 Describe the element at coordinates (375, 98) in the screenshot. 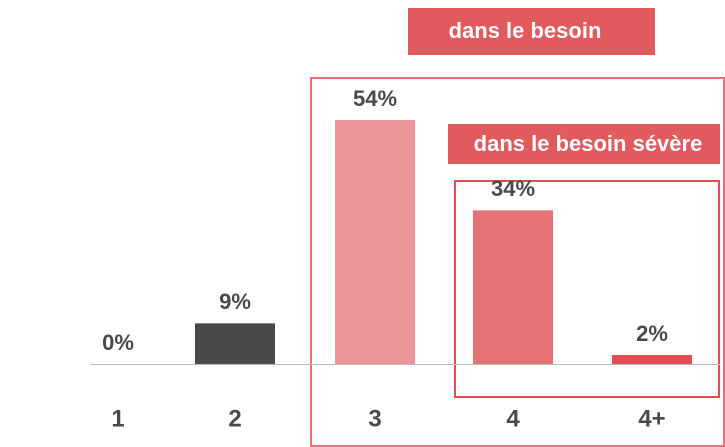

I see `value-label: 54%` at that location.